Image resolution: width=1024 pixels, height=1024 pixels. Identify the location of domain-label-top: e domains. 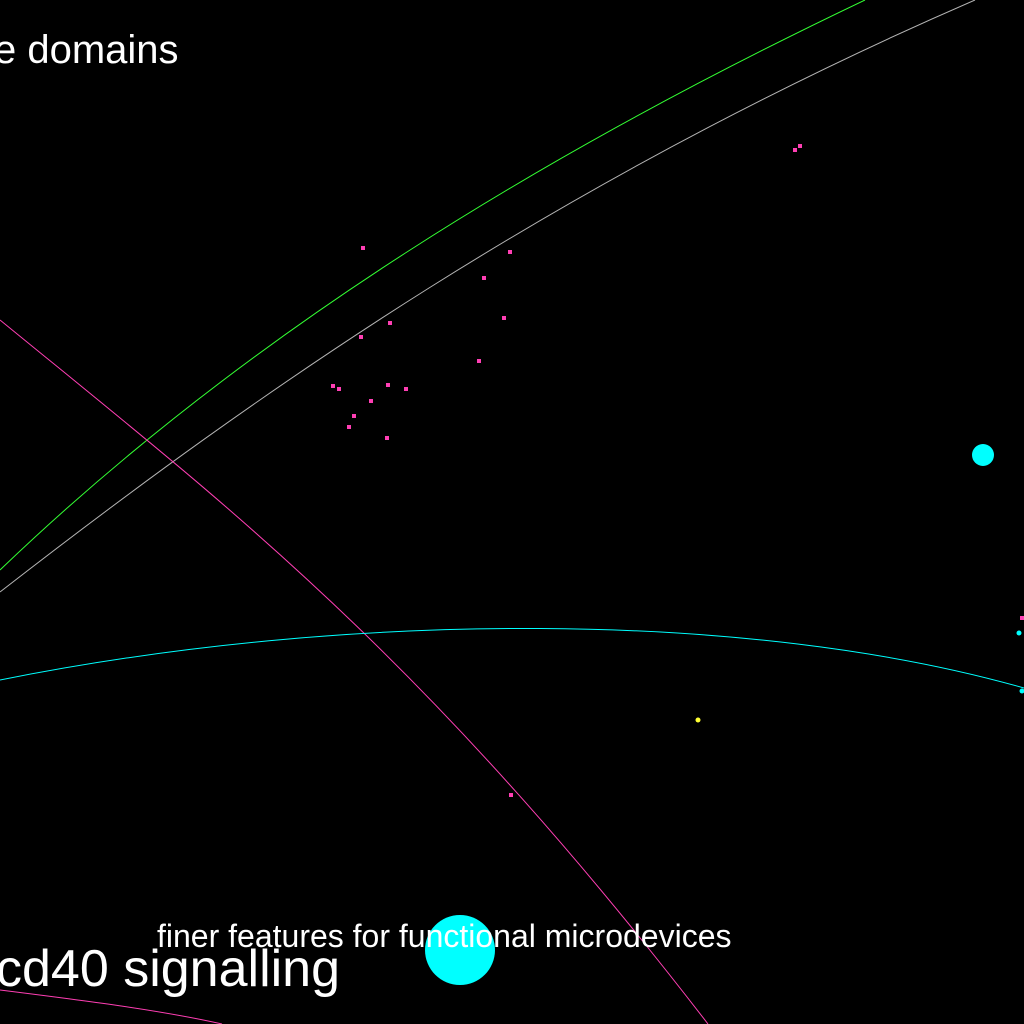
(89, 50).